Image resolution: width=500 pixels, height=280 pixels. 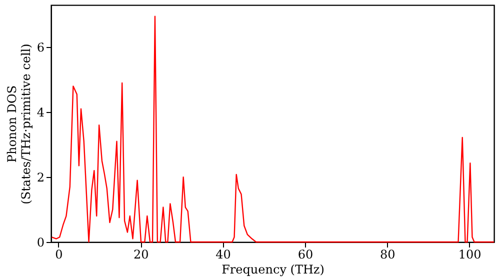 What do you see at coordinates (273, 269) in the screenshot?
I see `x-axis-title: Frequency (THz)` at bounding box center [273, 269].